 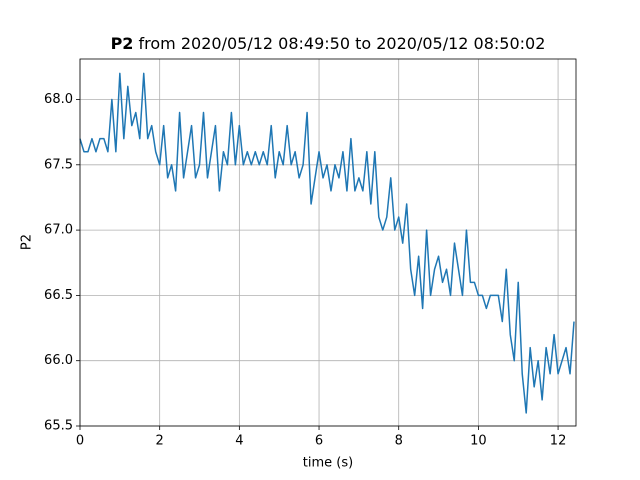 What do you see at coordinates (58, 99) in the screenshot?
I see `y-tick-label: 68.0` at bounding box center [58, 99].